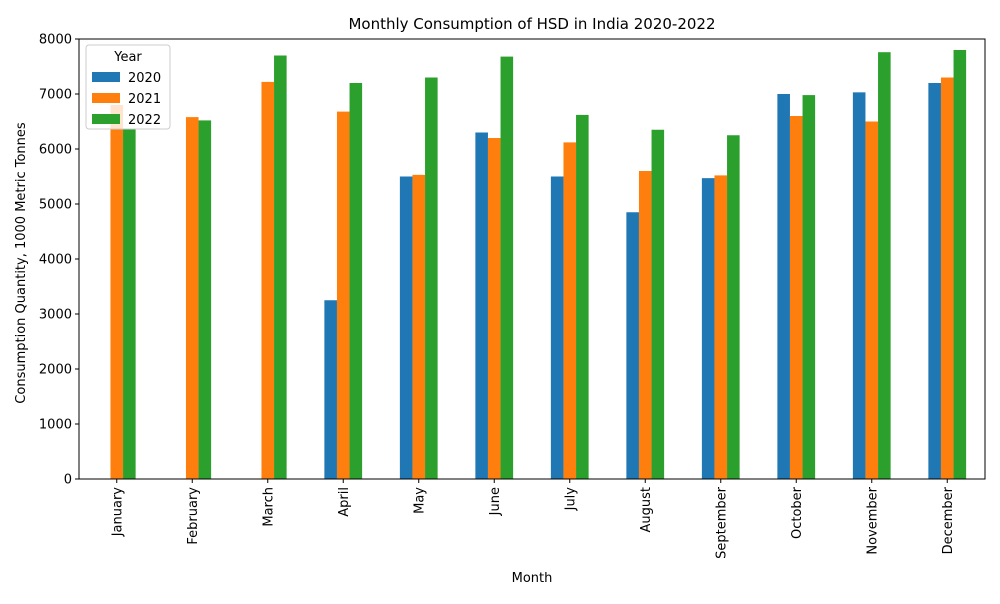  I want to click on bar-2022-april, so click(356, 281).